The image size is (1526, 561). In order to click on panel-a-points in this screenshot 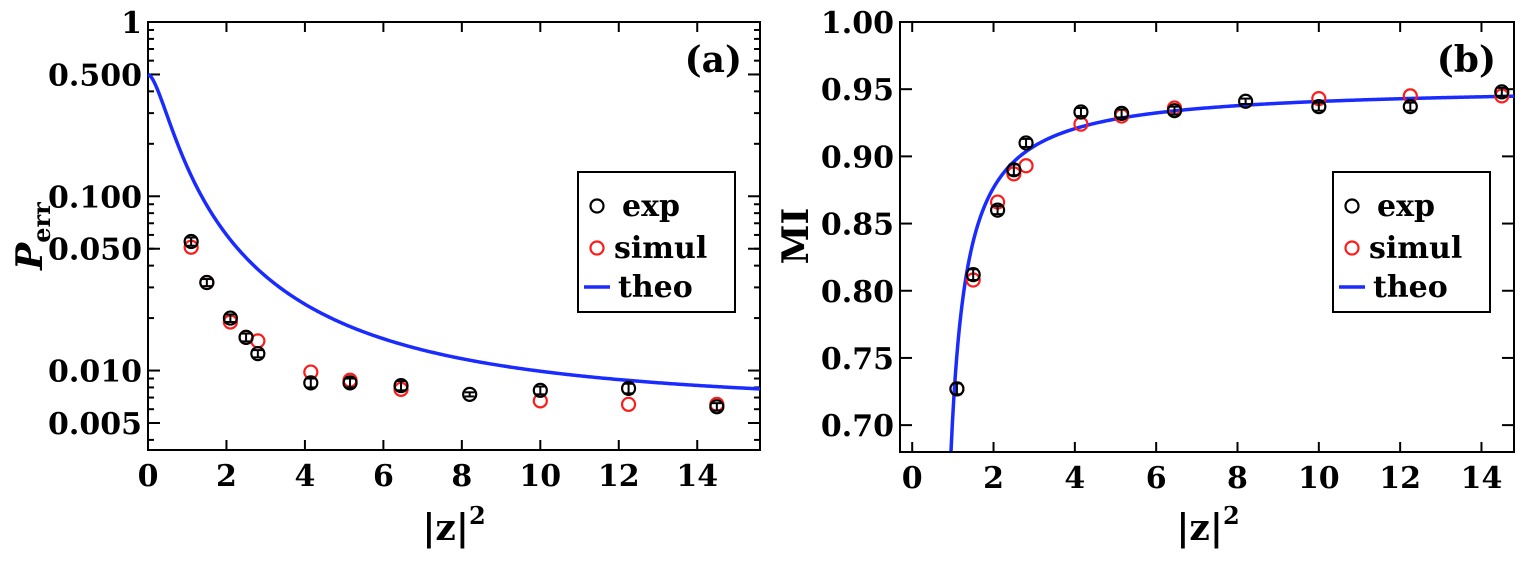, I will do `click(454, 324)`.